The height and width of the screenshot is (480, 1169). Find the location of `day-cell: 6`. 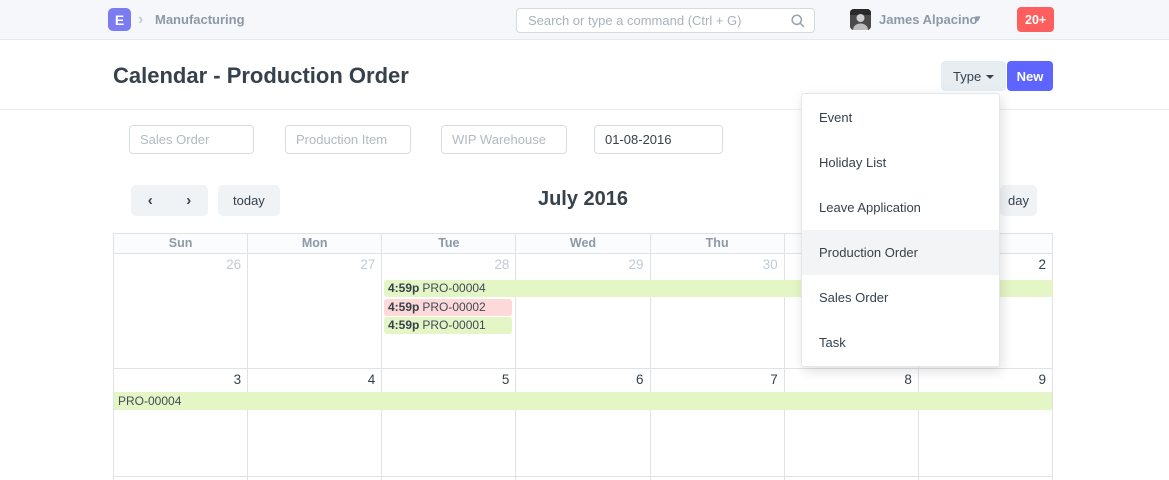

day-cell: 6 is located at coordinates (583, 422).